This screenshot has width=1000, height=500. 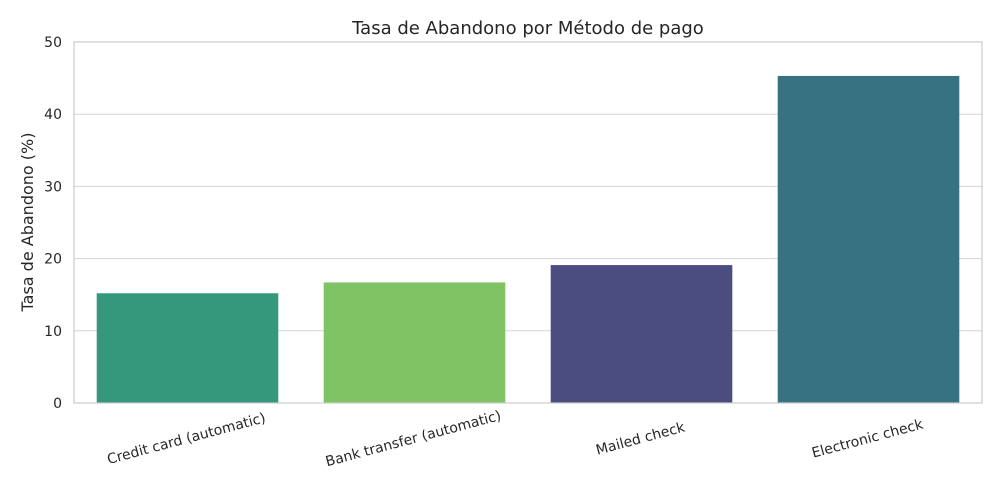 What do you see at coordinates (868, 438) in the screenshot?
I see `x-tick-label: Electronic check` at bounding box center [868, 438].